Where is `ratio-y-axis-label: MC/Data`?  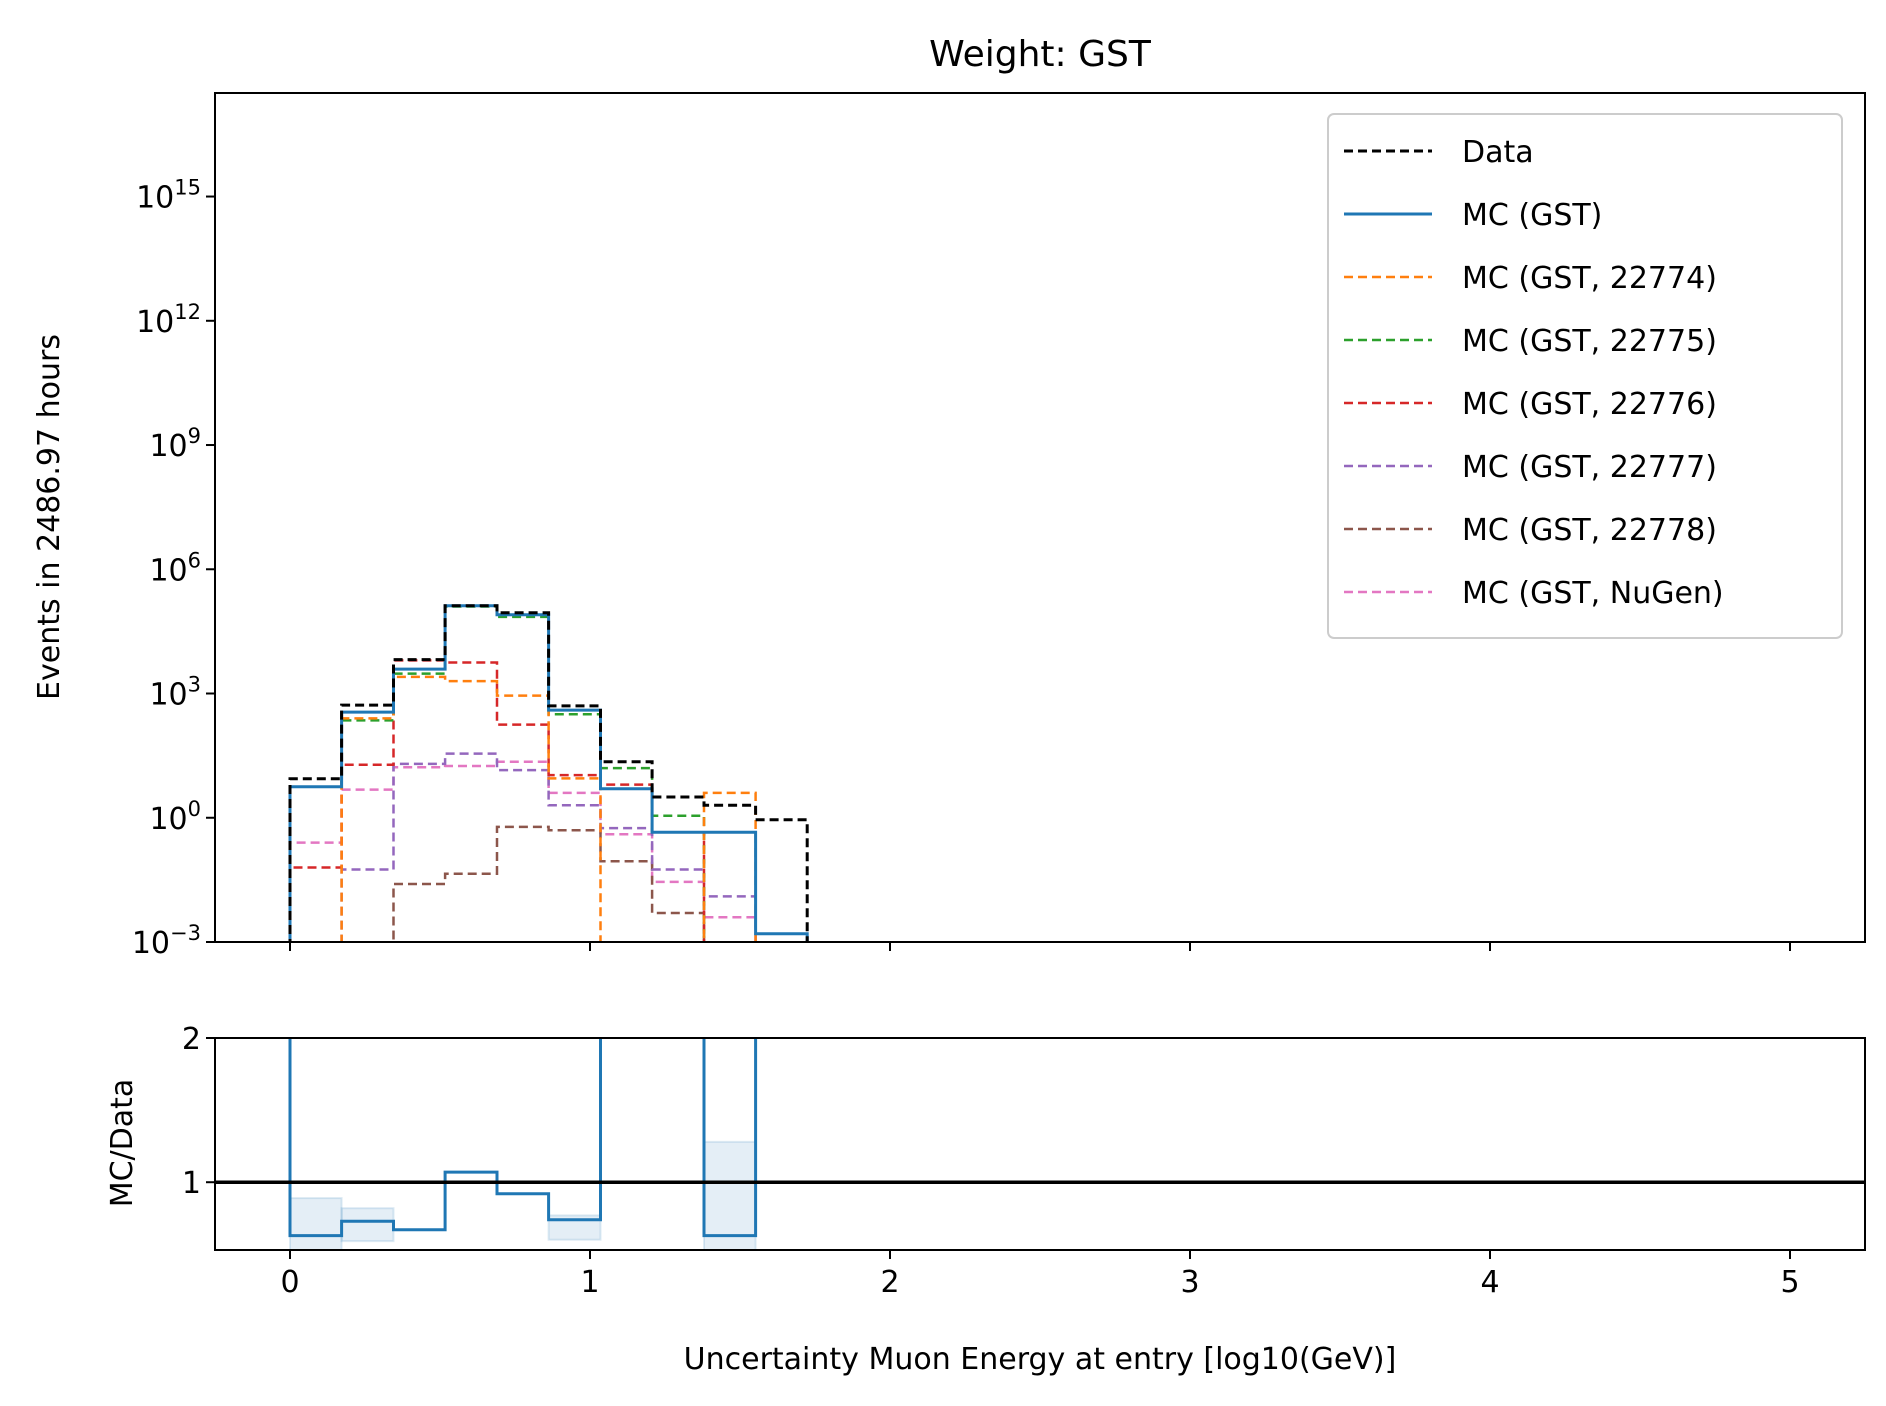 ratio-y-axis-label: MC/Data is located at coordinates (122, 1143).